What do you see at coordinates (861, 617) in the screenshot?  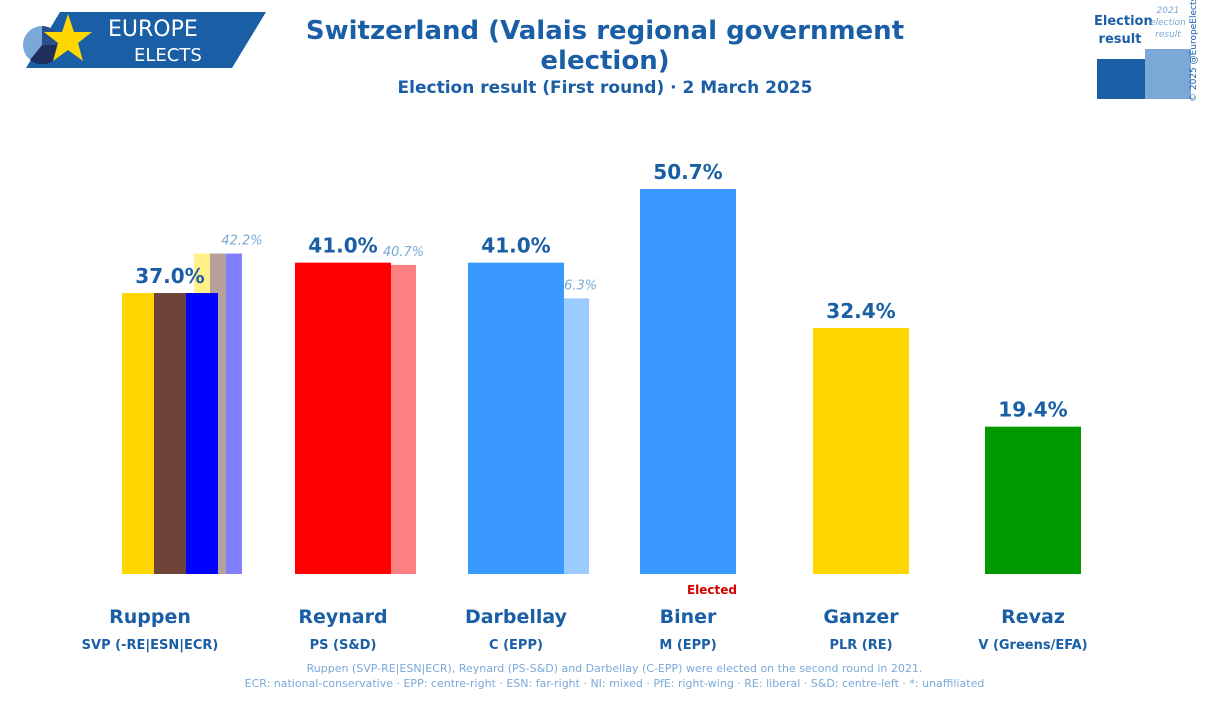 I see `candidate-name: Ganzer` at bounding box center [861, 617].